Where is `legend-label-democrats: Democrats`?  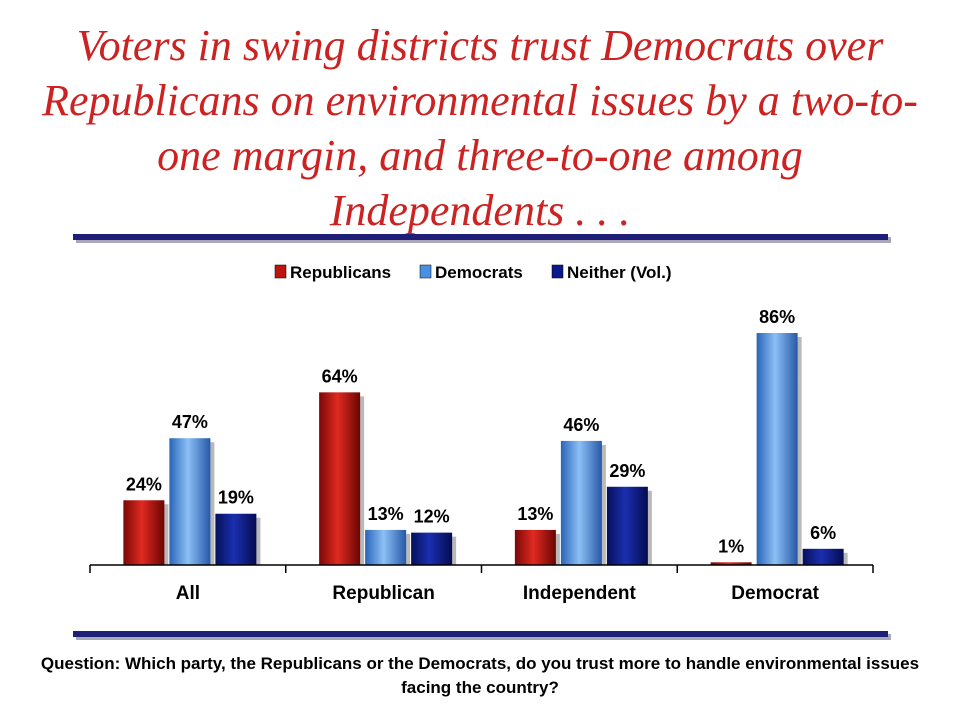
legend-label-democrats: Democrats is located at coordinates (479, 272).